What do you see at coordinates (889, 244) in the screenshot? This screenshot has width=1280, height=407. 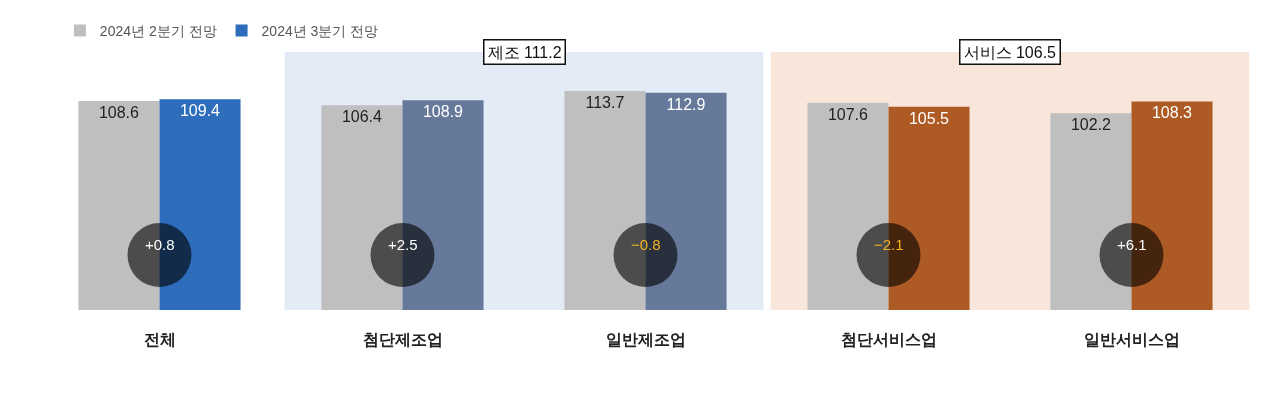 I see `annotation: −2.1` at bounding box center [889, 244].